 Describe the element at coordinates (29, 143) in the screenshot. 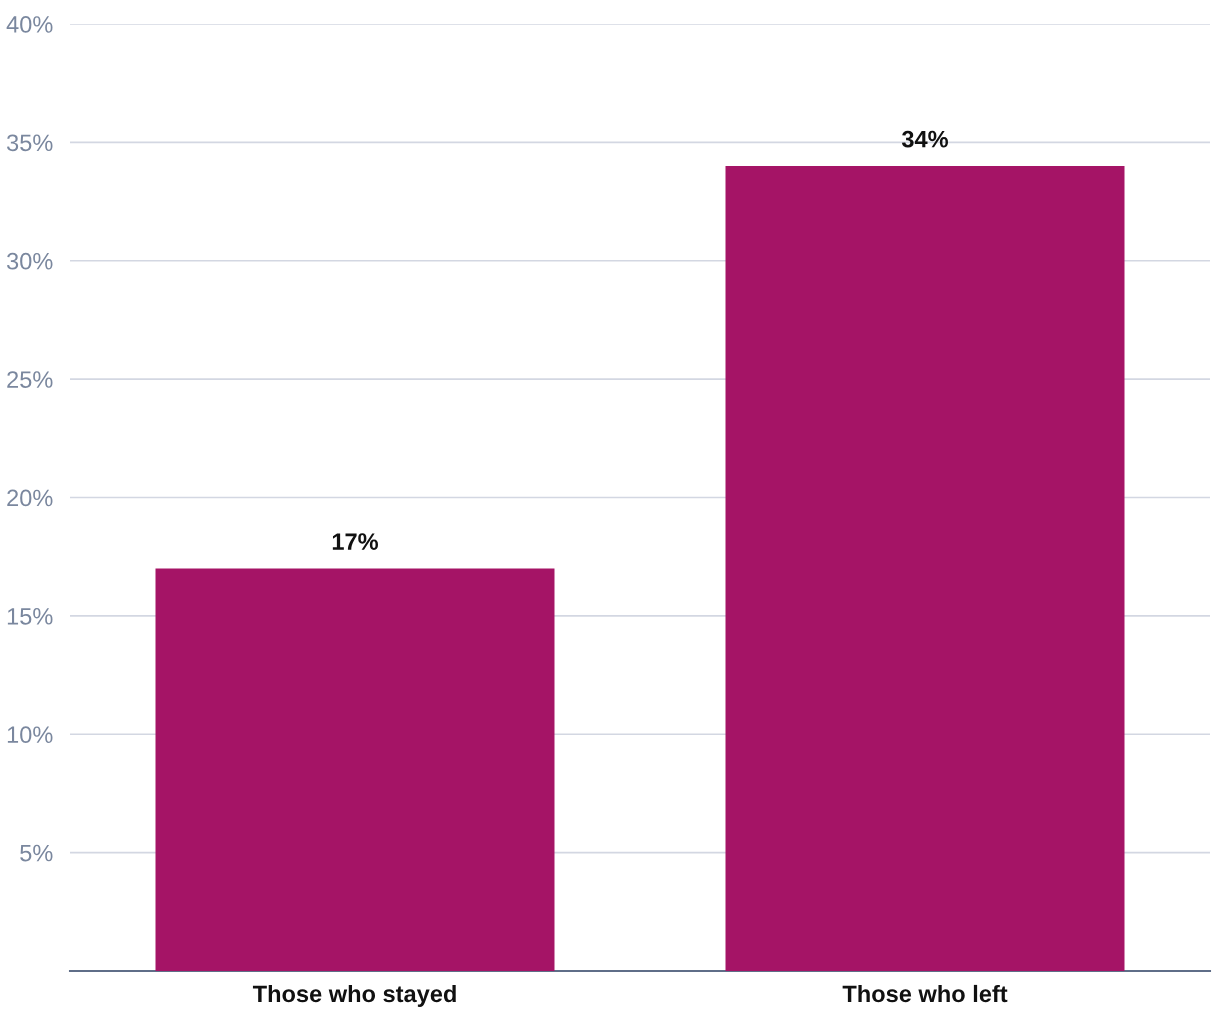

I see `y-tick-label: 35%` at that location.